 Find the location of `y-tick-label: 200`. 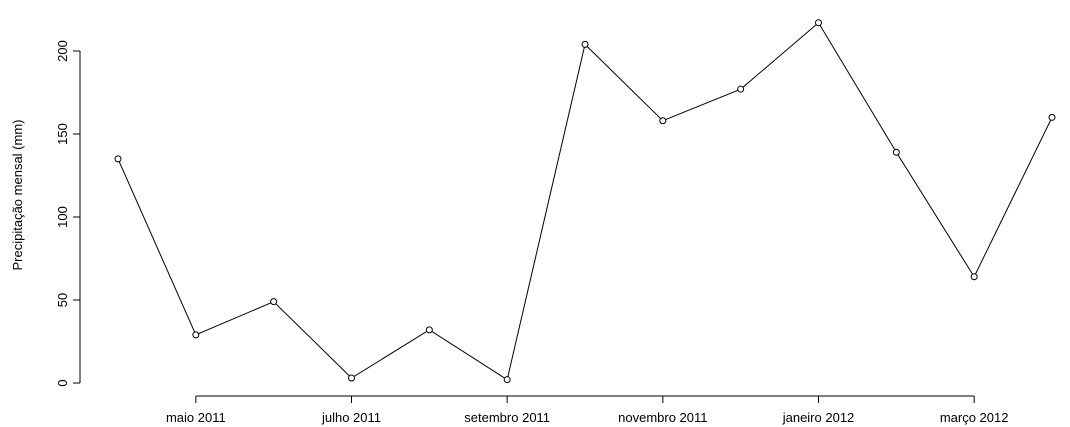

y-tick-label: 200 is located at coordinates (62, 51).